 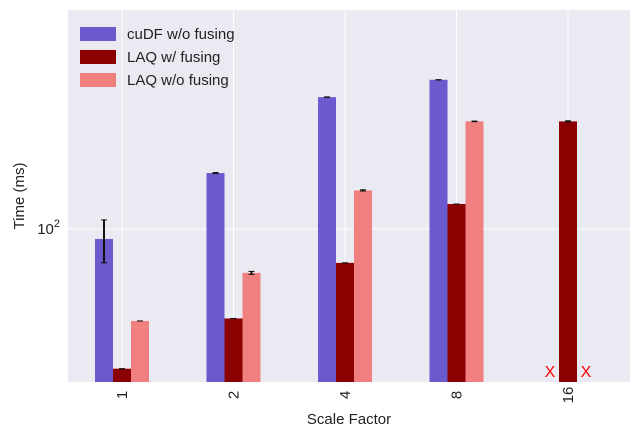 I want to click on x-tick-labels: 1 2 4 8 16, so click(x=345, y=395).